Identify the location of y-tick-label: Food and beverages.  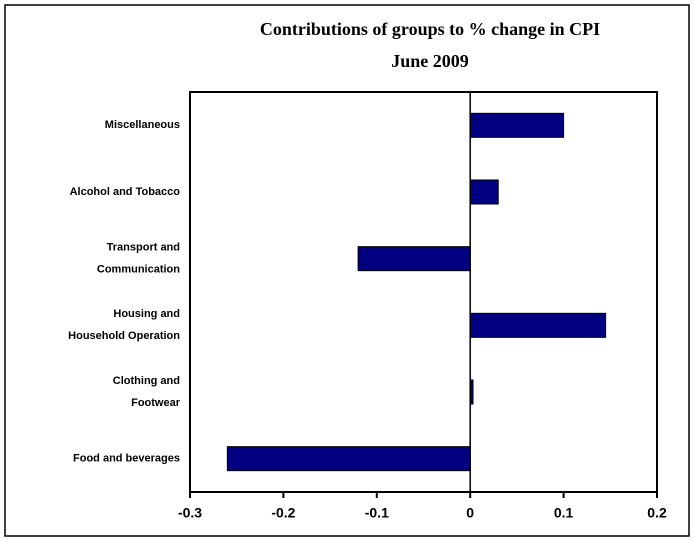
(126, 459).